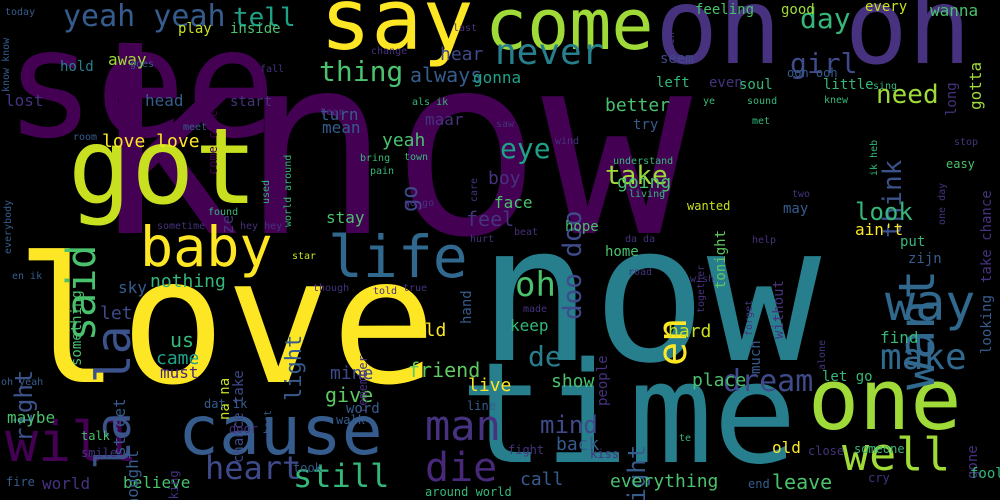 The width and height of the screenshot is (1000, 500). I want to click on word-stay: stay, so click(345, 217).